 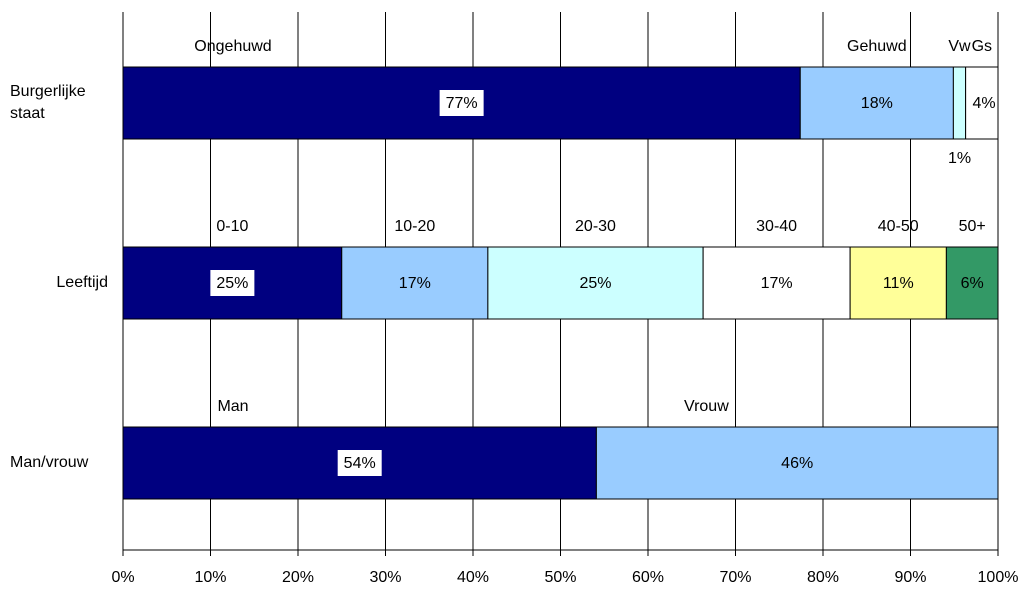 I want to click on x-tick-label: 70%, so click(x=735, y=577).